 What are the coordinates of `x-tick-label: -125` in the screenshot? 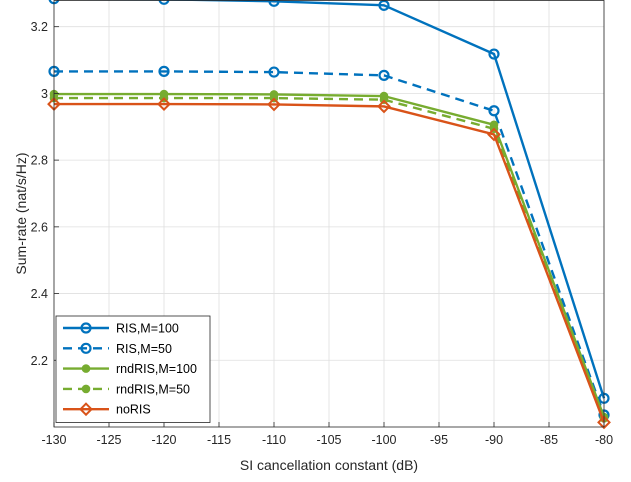 It's located at (108, 440).